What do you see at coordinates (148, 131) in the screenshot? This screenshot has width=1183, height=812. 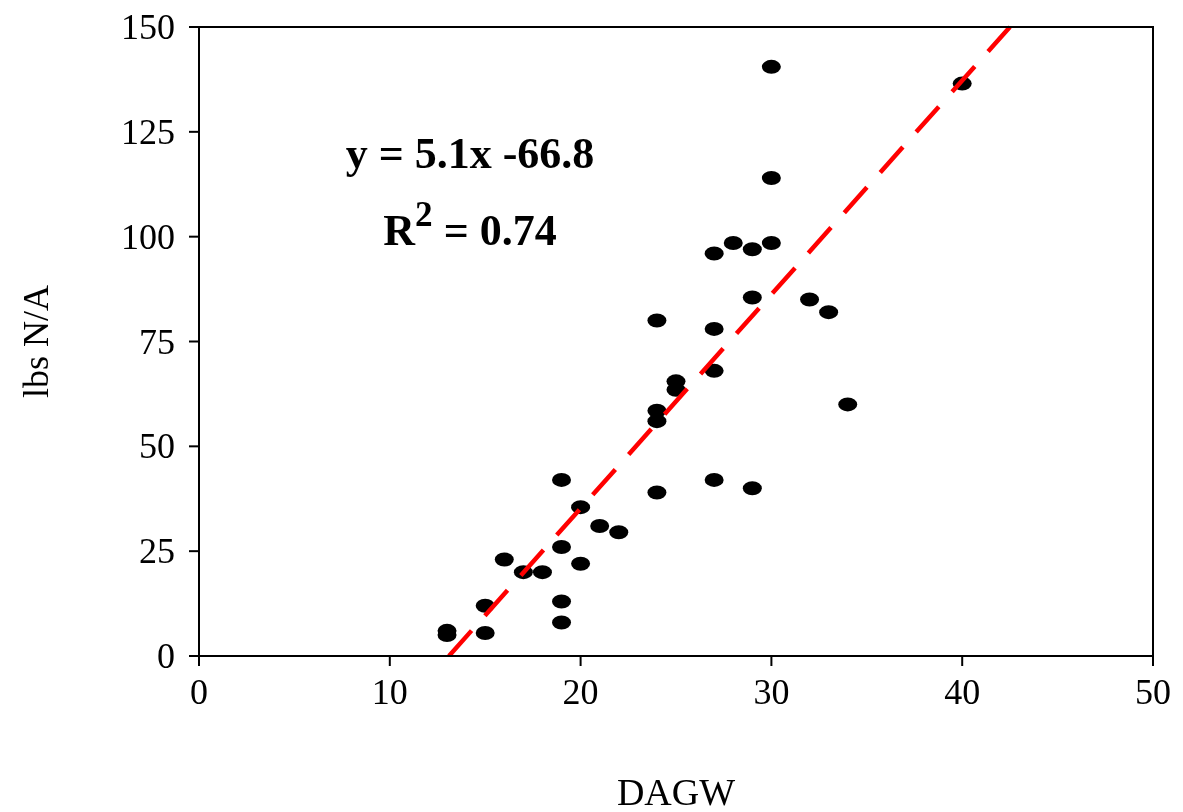 I see `y-tick-label: 125` at bounding box center [148, 131].